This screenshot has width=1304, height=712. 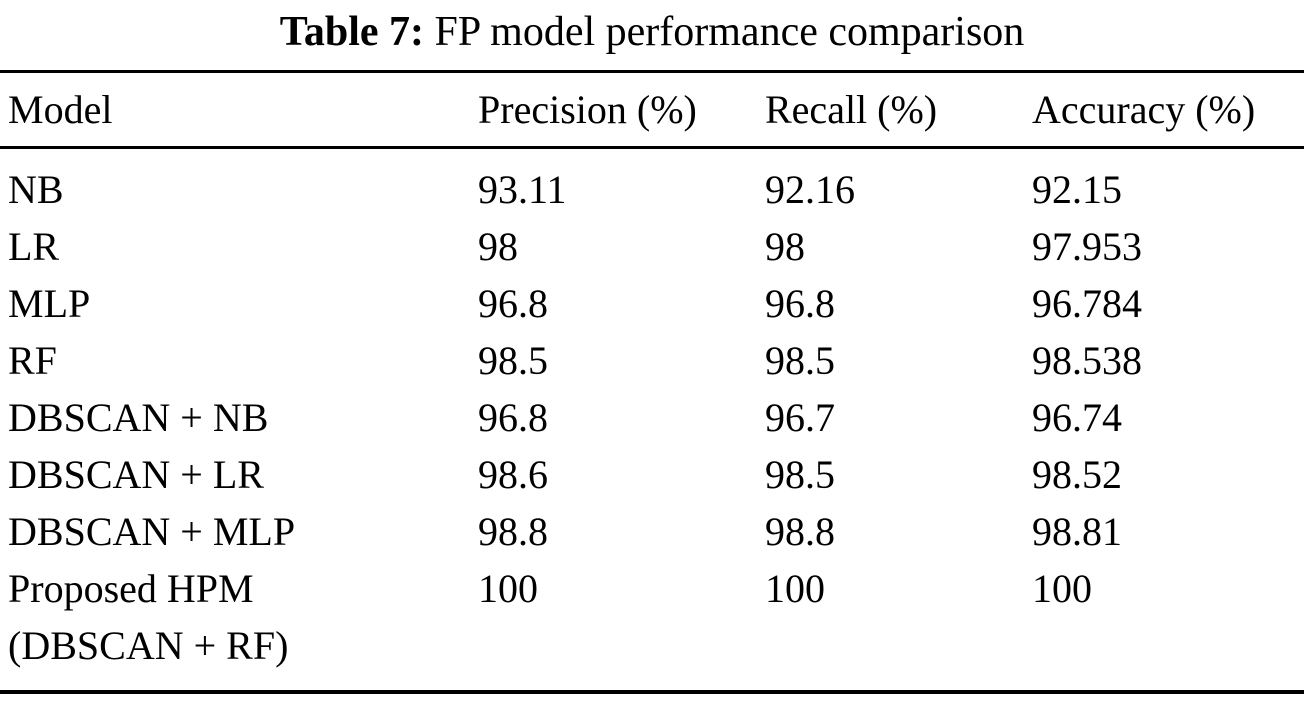 What do you see at coordinates (652, 246) in the screenshot?
I see `table-row: LR 98 98 97.953` at bounding box center [652, 246].